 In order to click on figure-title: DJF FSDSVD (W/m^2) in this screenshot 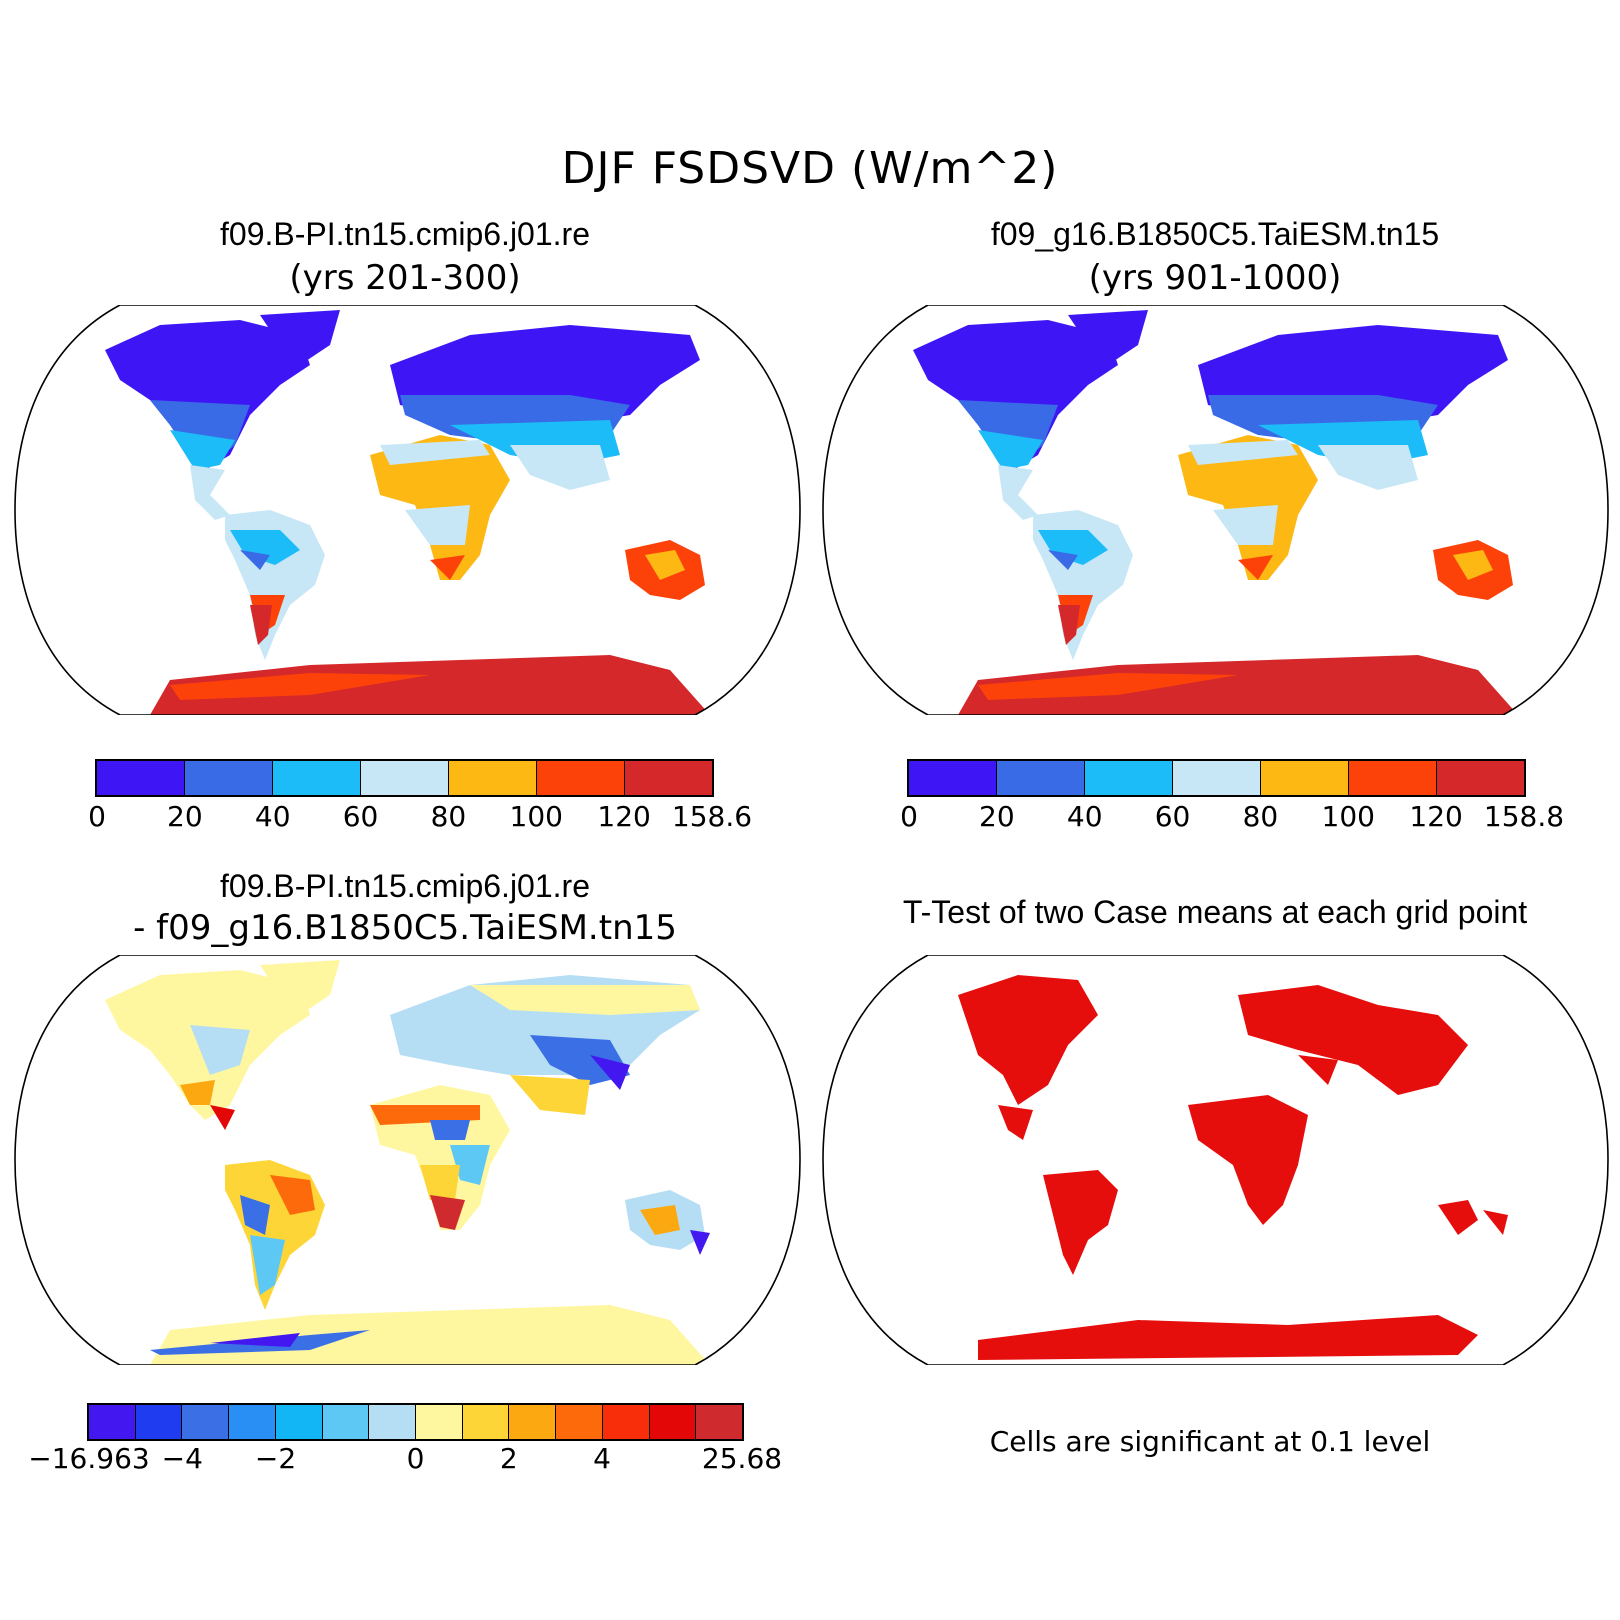, I will do `click(810, 168)`.